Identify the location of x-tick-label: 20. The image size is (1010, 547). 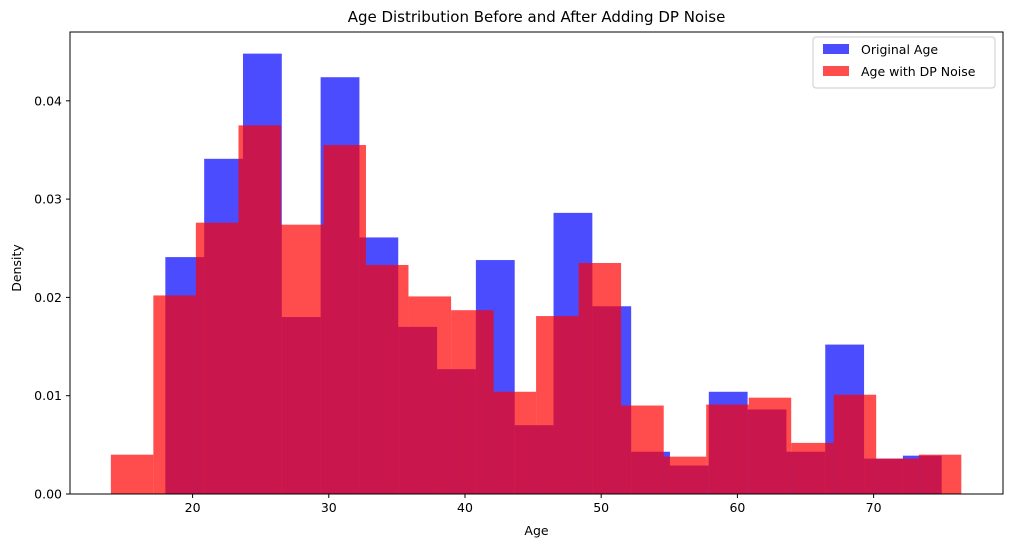
(193, 507).